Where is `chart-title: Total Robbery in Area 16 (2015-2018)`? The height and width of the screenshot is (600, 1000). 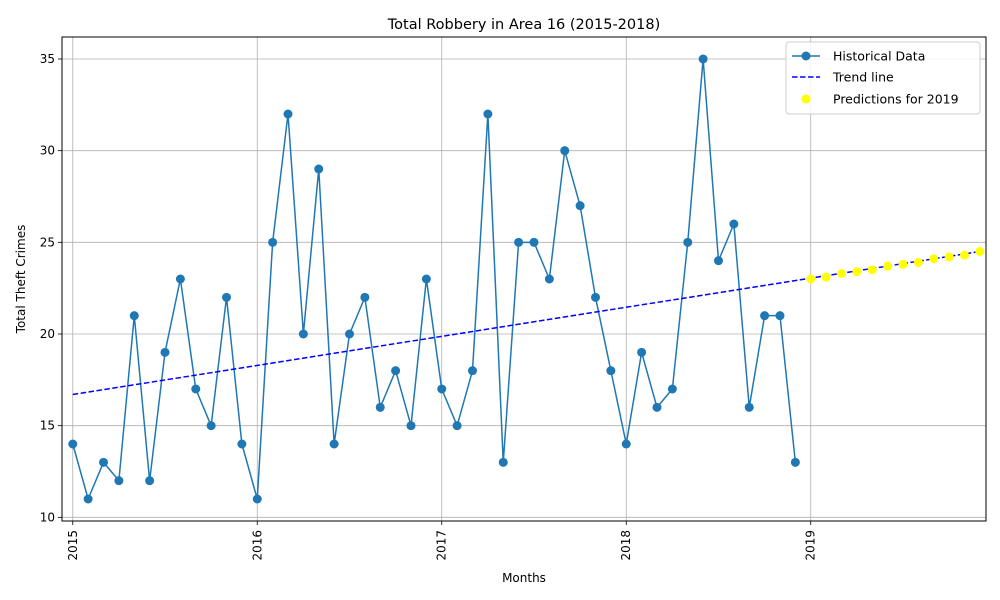
chart-title: Total Robbery in Area 16 (2015-2018) is located at coordinates (523, 25).